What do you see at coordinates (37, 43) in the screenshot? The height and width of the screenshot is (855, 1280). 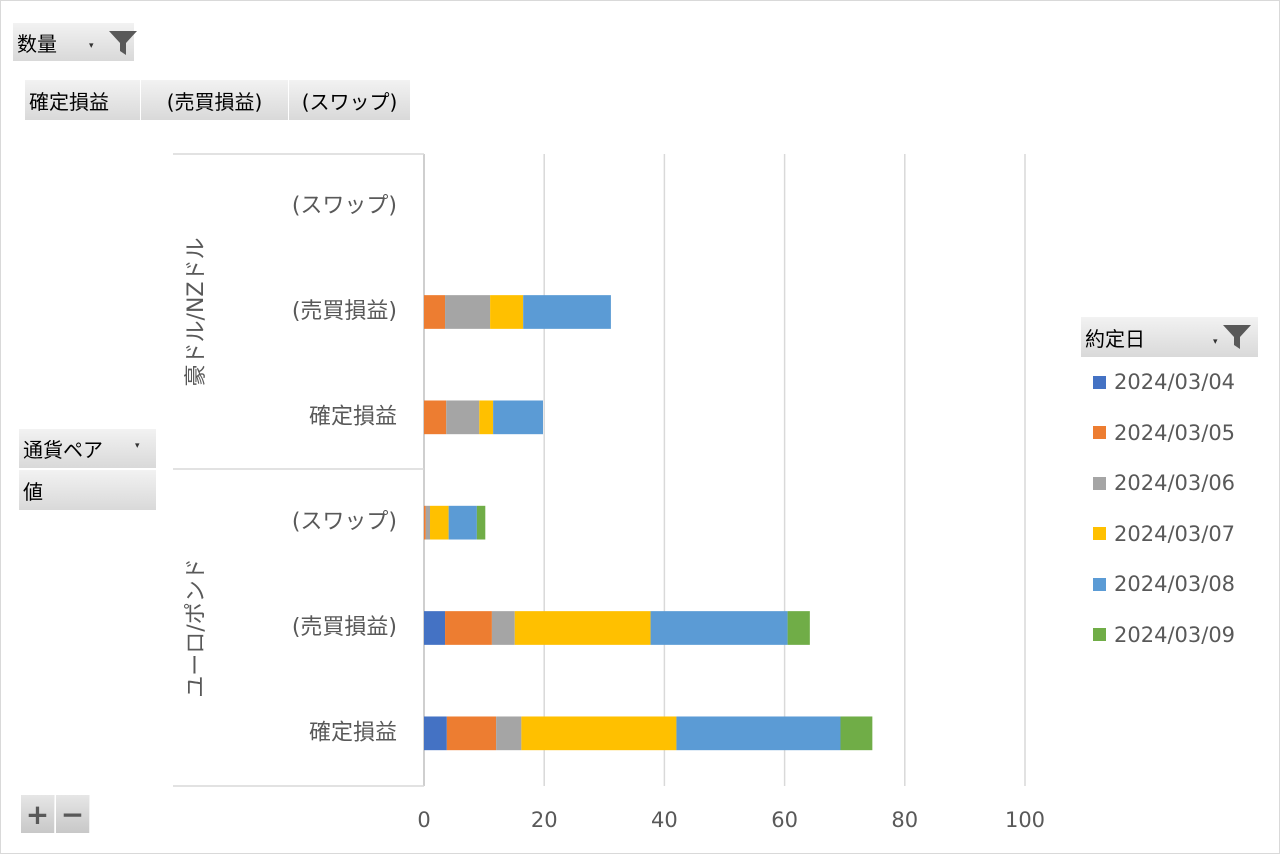 I see `filter-field-label: 数量` at bounding box center [37, 43].